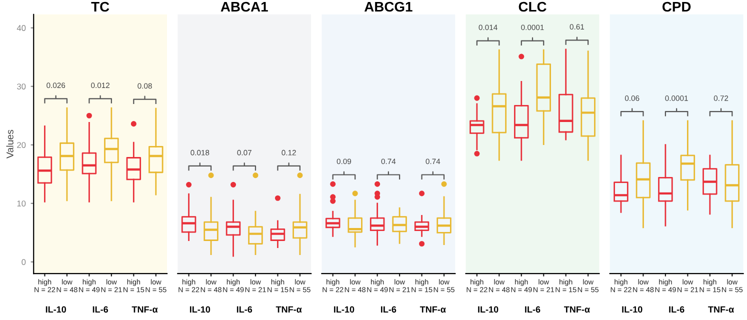  Describe the element at coordinates (24, 262) in the screenshot. I see `y-tick-label: 0` at that location.